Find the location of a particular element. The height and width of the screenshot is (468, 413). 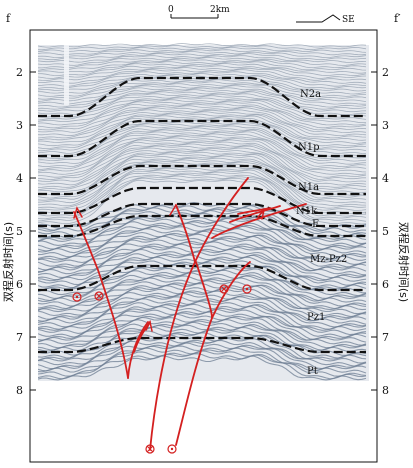

left-axis-title: 双程反射时间(s) is located at coordinates (8, 262).